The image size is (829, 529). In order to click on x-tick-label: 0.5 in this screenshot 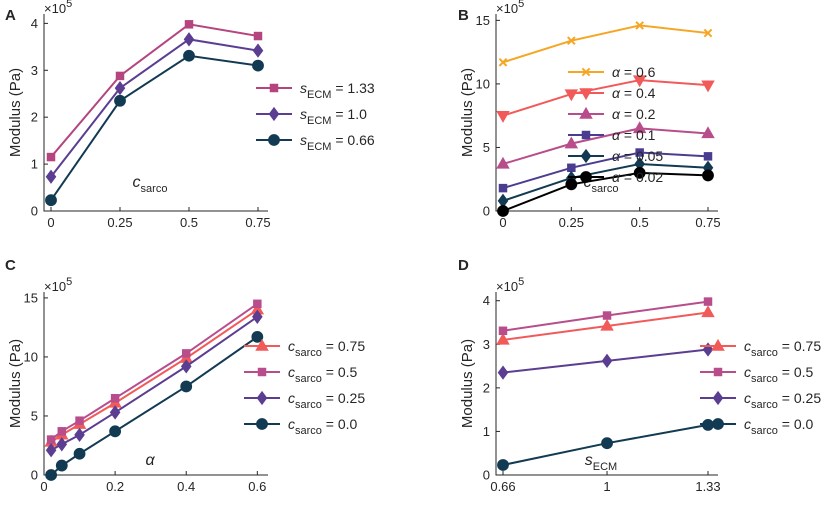, I will do `click(189, 222)`.